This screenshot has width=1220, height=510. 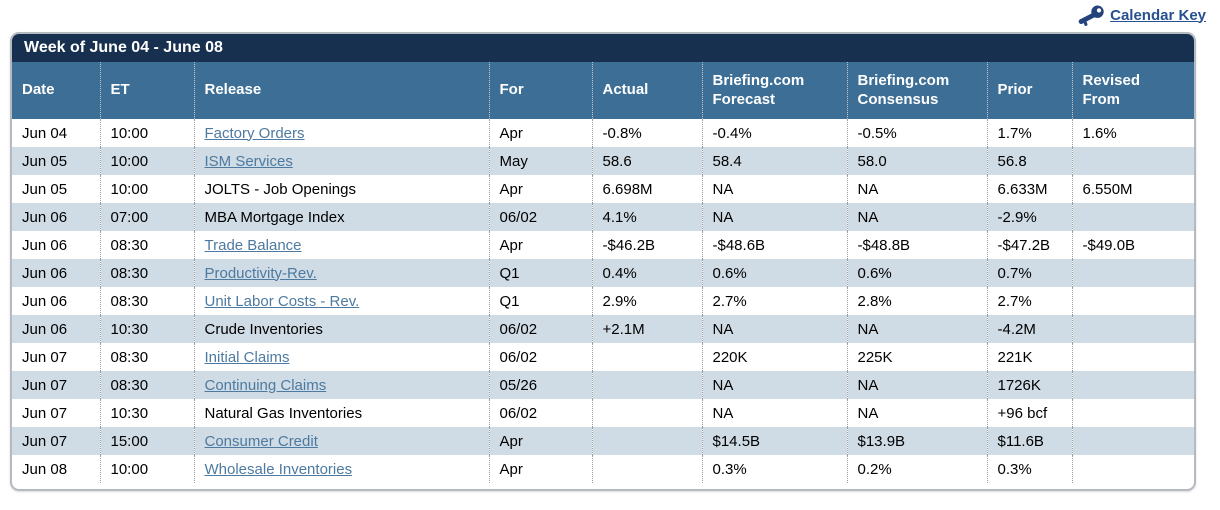 I want to click on release-link: Initial Claims, so click(x=247, y=357).